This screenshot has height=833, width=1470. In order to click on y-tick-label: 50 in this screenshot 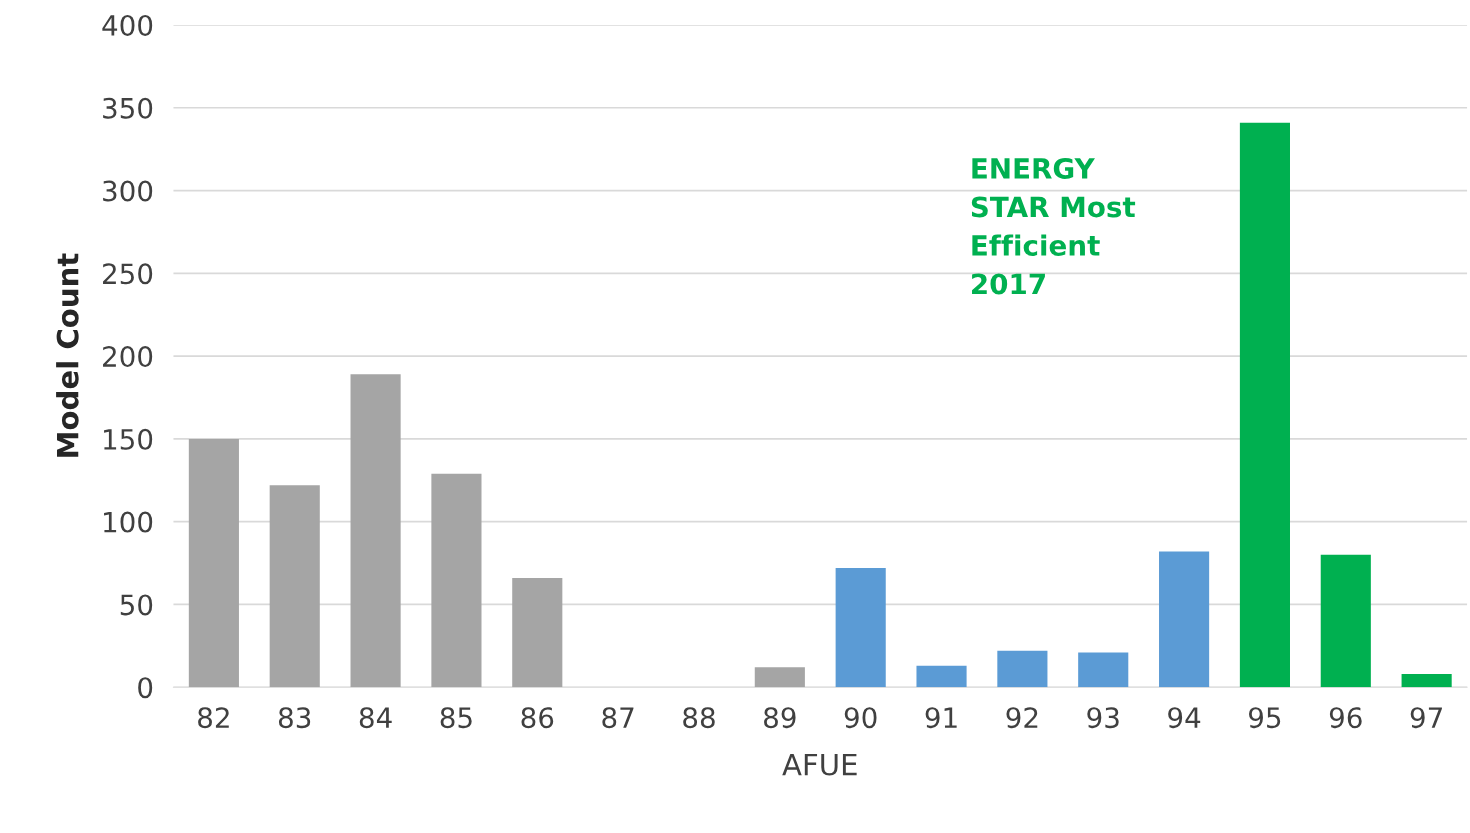, I will do `click(136, 605)`.